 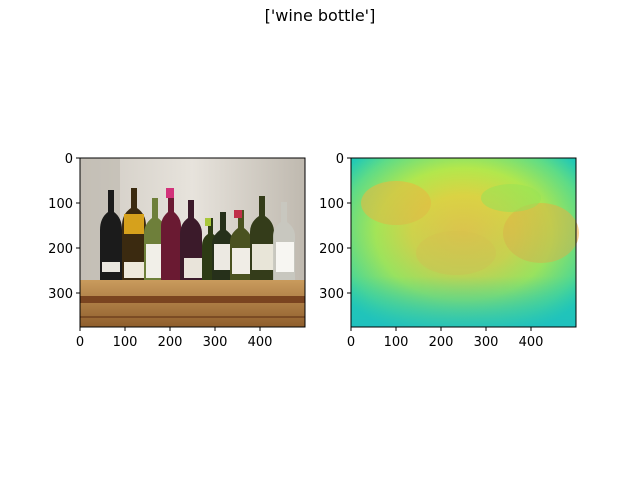 What do you see at coordinates (192, 303) in the screenshot?
I see `wooden-shelf` at bounding box center [192, 303].